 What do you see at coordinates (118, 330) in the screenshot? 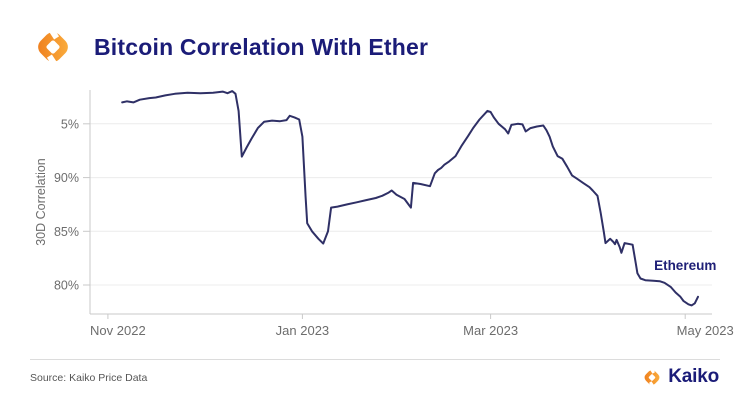
I see `x-tick-label: Nov 2022` at bounding box center [118, 330].